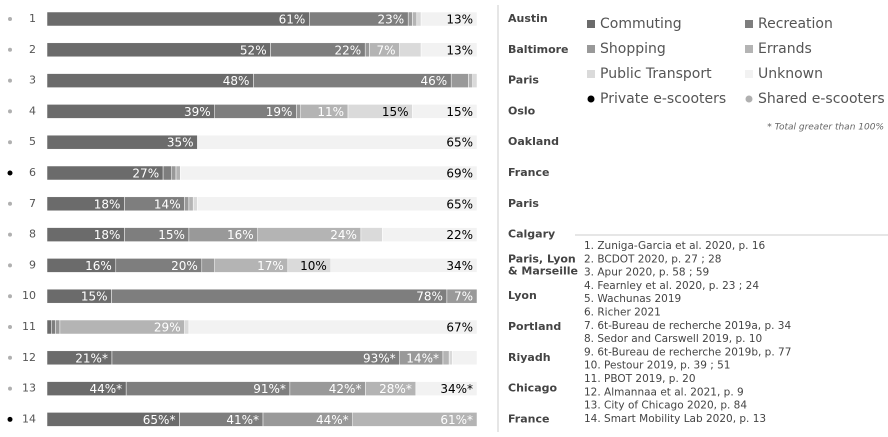 The width and height of the screenshot is (888, 437). Describe the element at coordinates (675, 419) in the screenshot. I see `reference: 14. Smart Mobility Lab 2020, p. 13` at that location.